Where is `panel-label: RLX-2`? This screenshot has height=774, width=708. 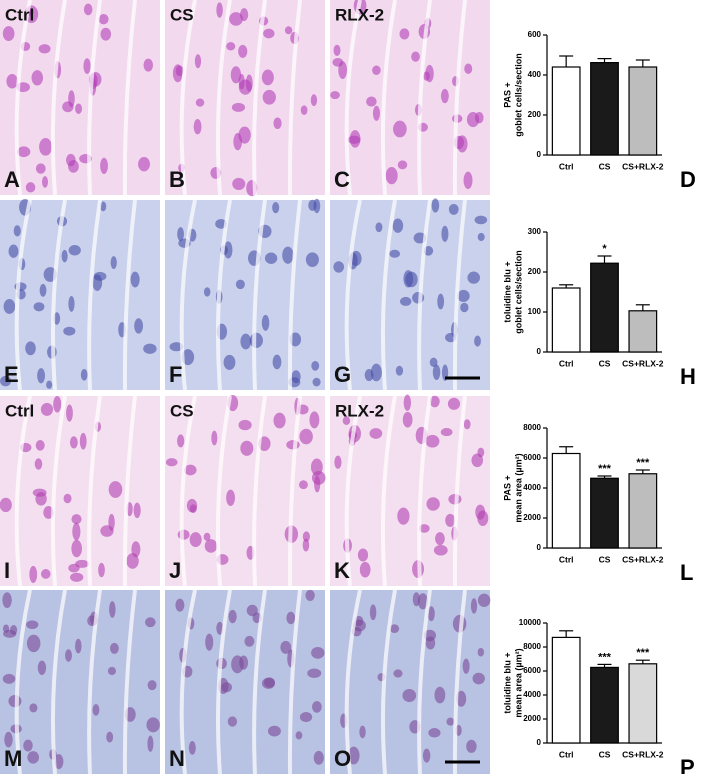
panel-label: RLX-2 is located at coordinates (359, 410).